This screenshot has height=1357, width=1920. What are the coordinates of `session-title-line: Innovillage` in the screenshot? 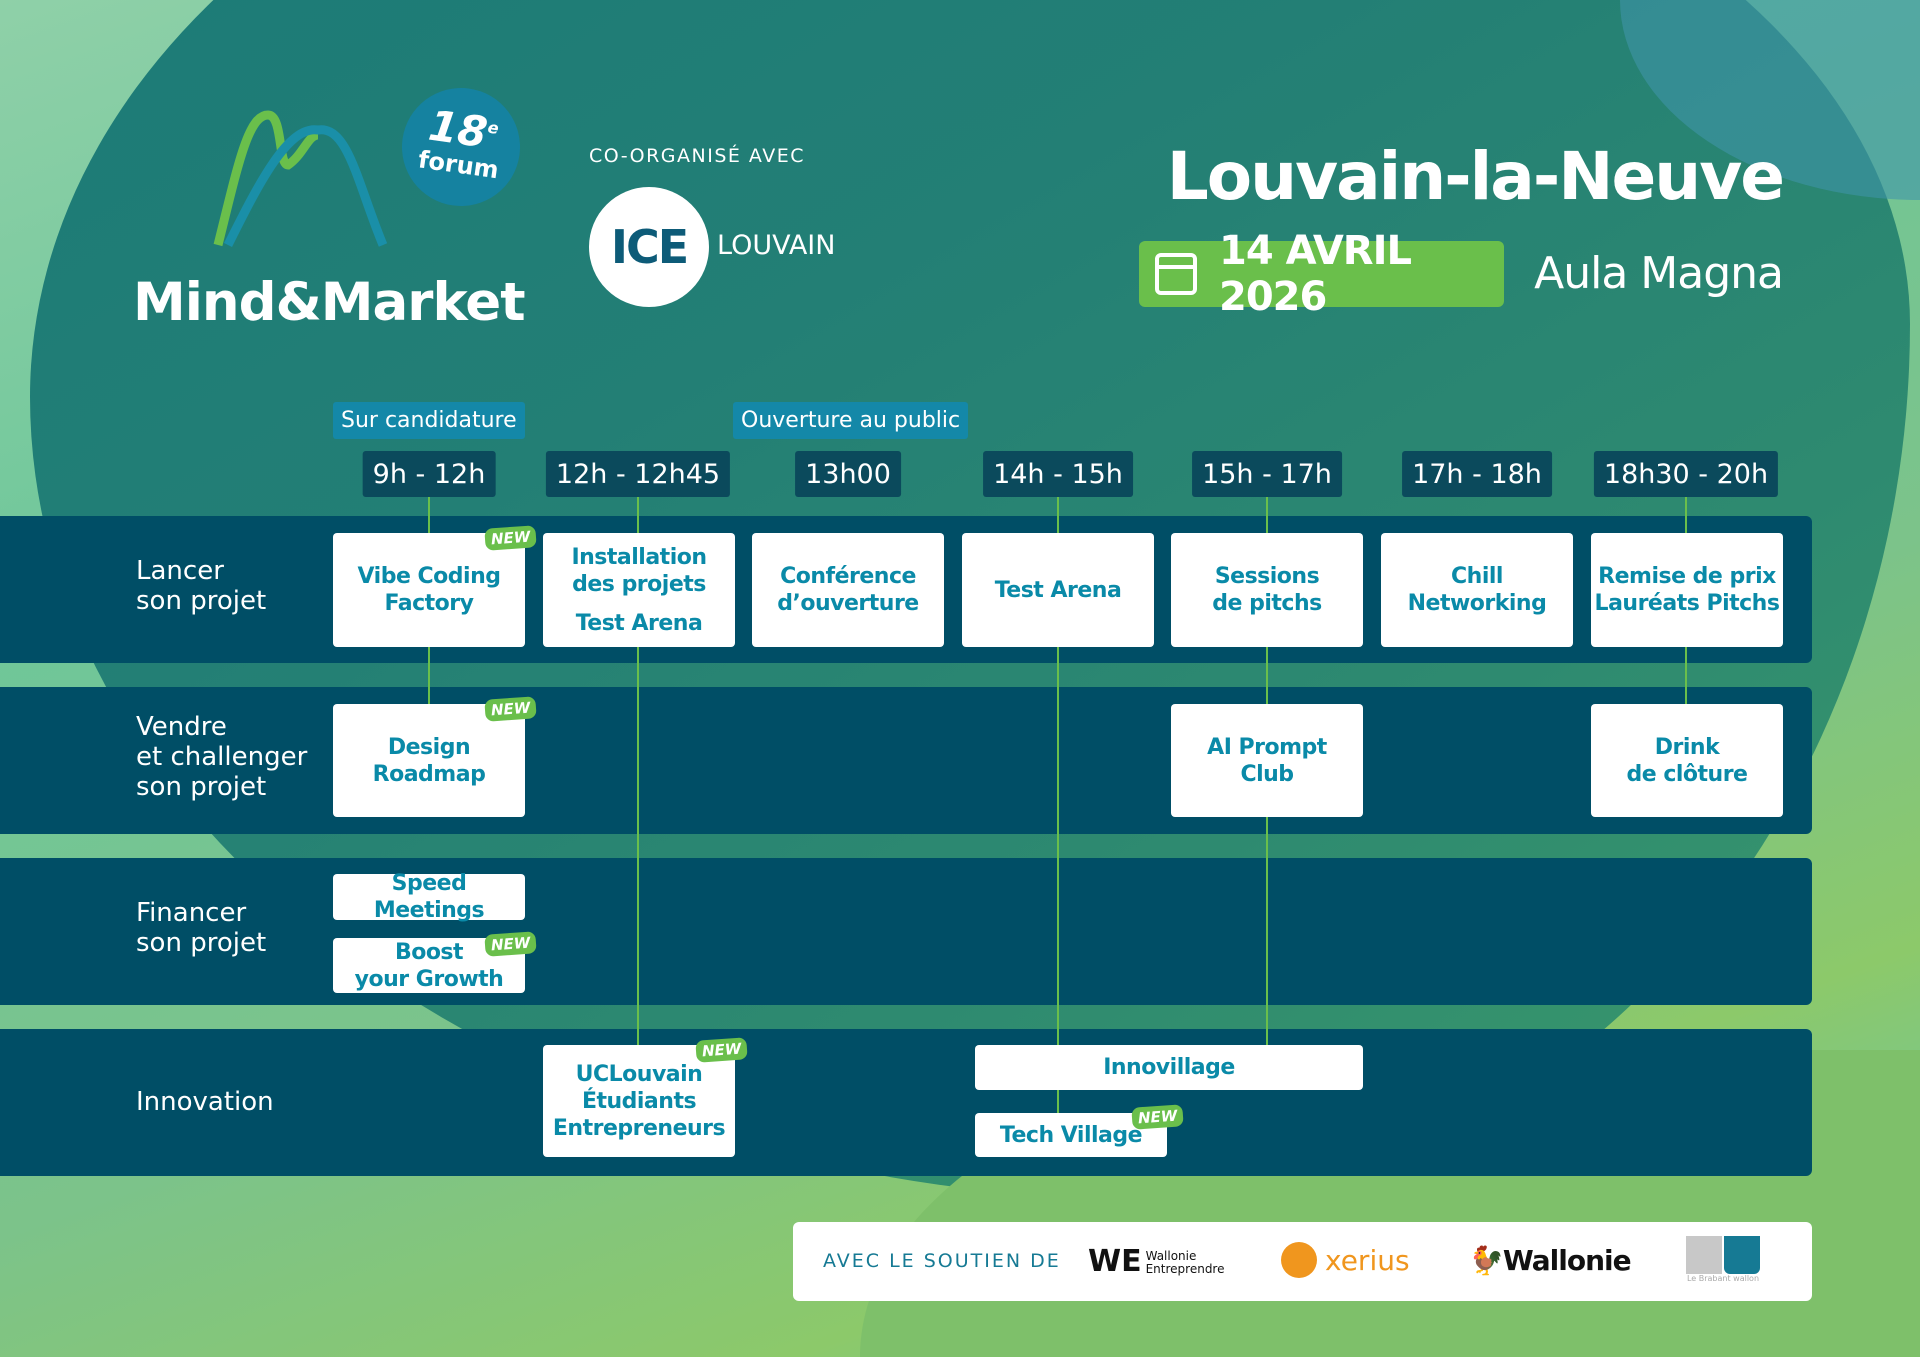 It's located at (1169, 1067).